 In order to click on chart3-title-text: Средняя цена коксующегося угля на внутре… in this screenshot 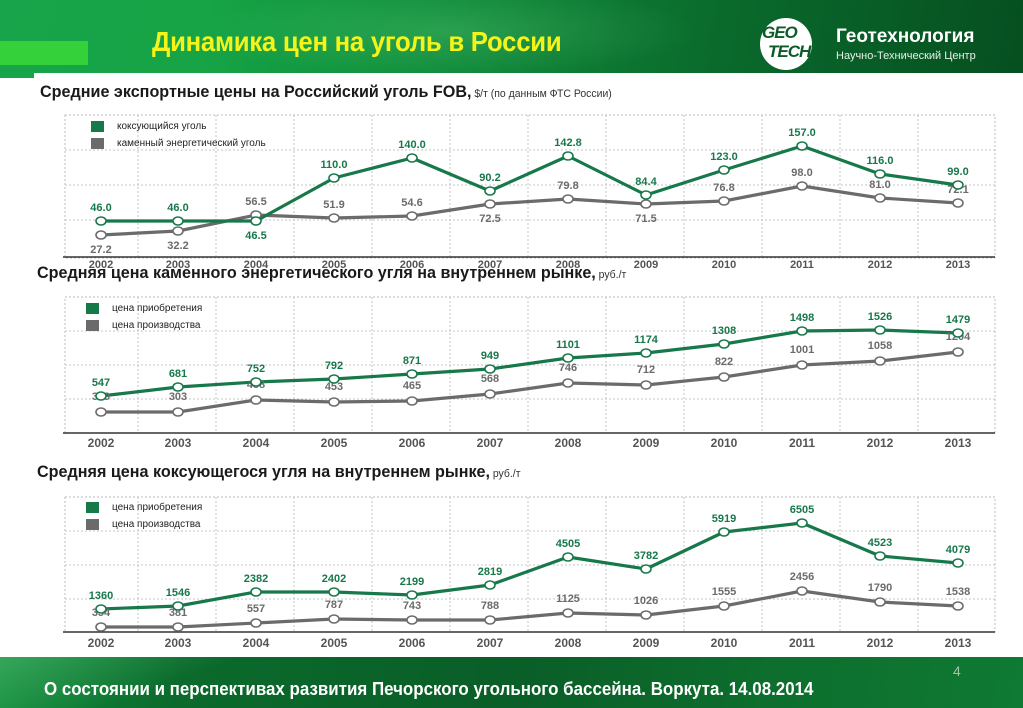, I will do `click(264, 471)`.